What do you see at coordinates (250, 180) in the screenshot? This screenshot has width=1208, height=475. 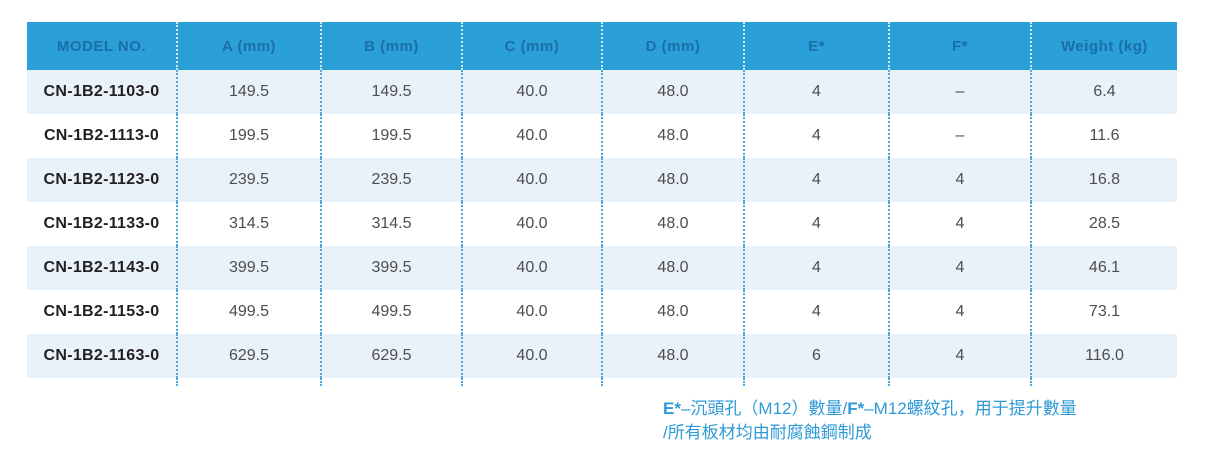 I see `cell-a: 239.5` at bounding box center [250, 180].